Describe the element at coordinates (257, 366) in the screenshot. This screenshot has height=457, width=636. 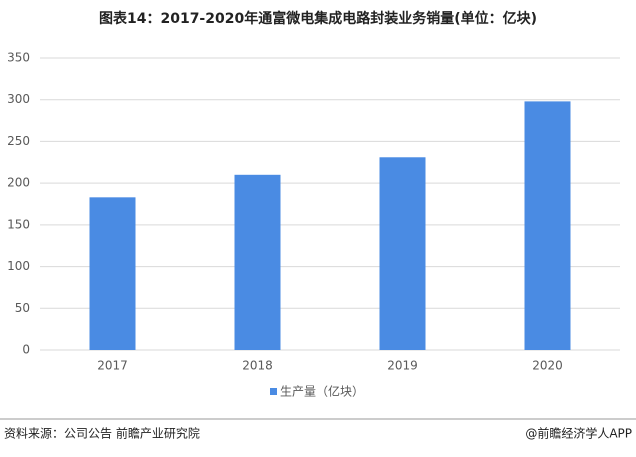
I see `x-tick-label: 2018` at that location.